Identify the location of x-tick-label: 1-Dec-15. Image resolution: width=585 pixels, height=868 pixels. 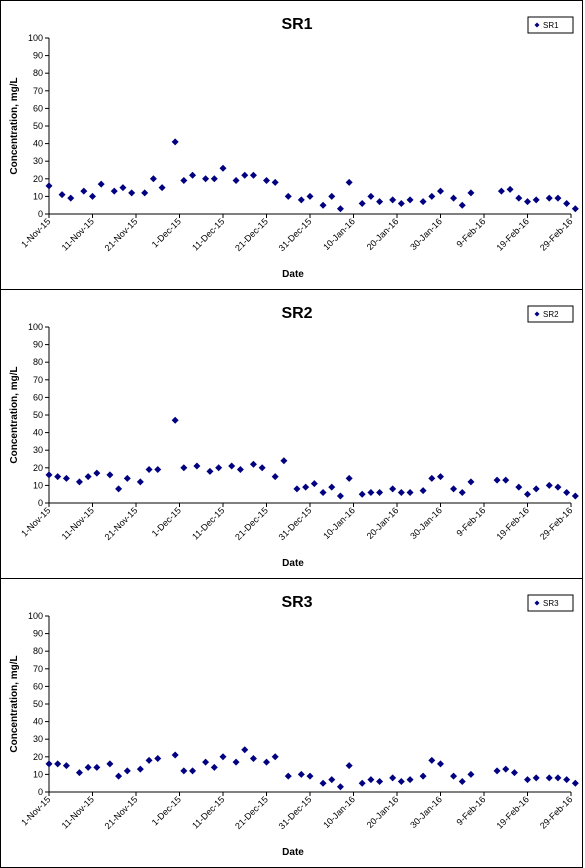
(166, 232).